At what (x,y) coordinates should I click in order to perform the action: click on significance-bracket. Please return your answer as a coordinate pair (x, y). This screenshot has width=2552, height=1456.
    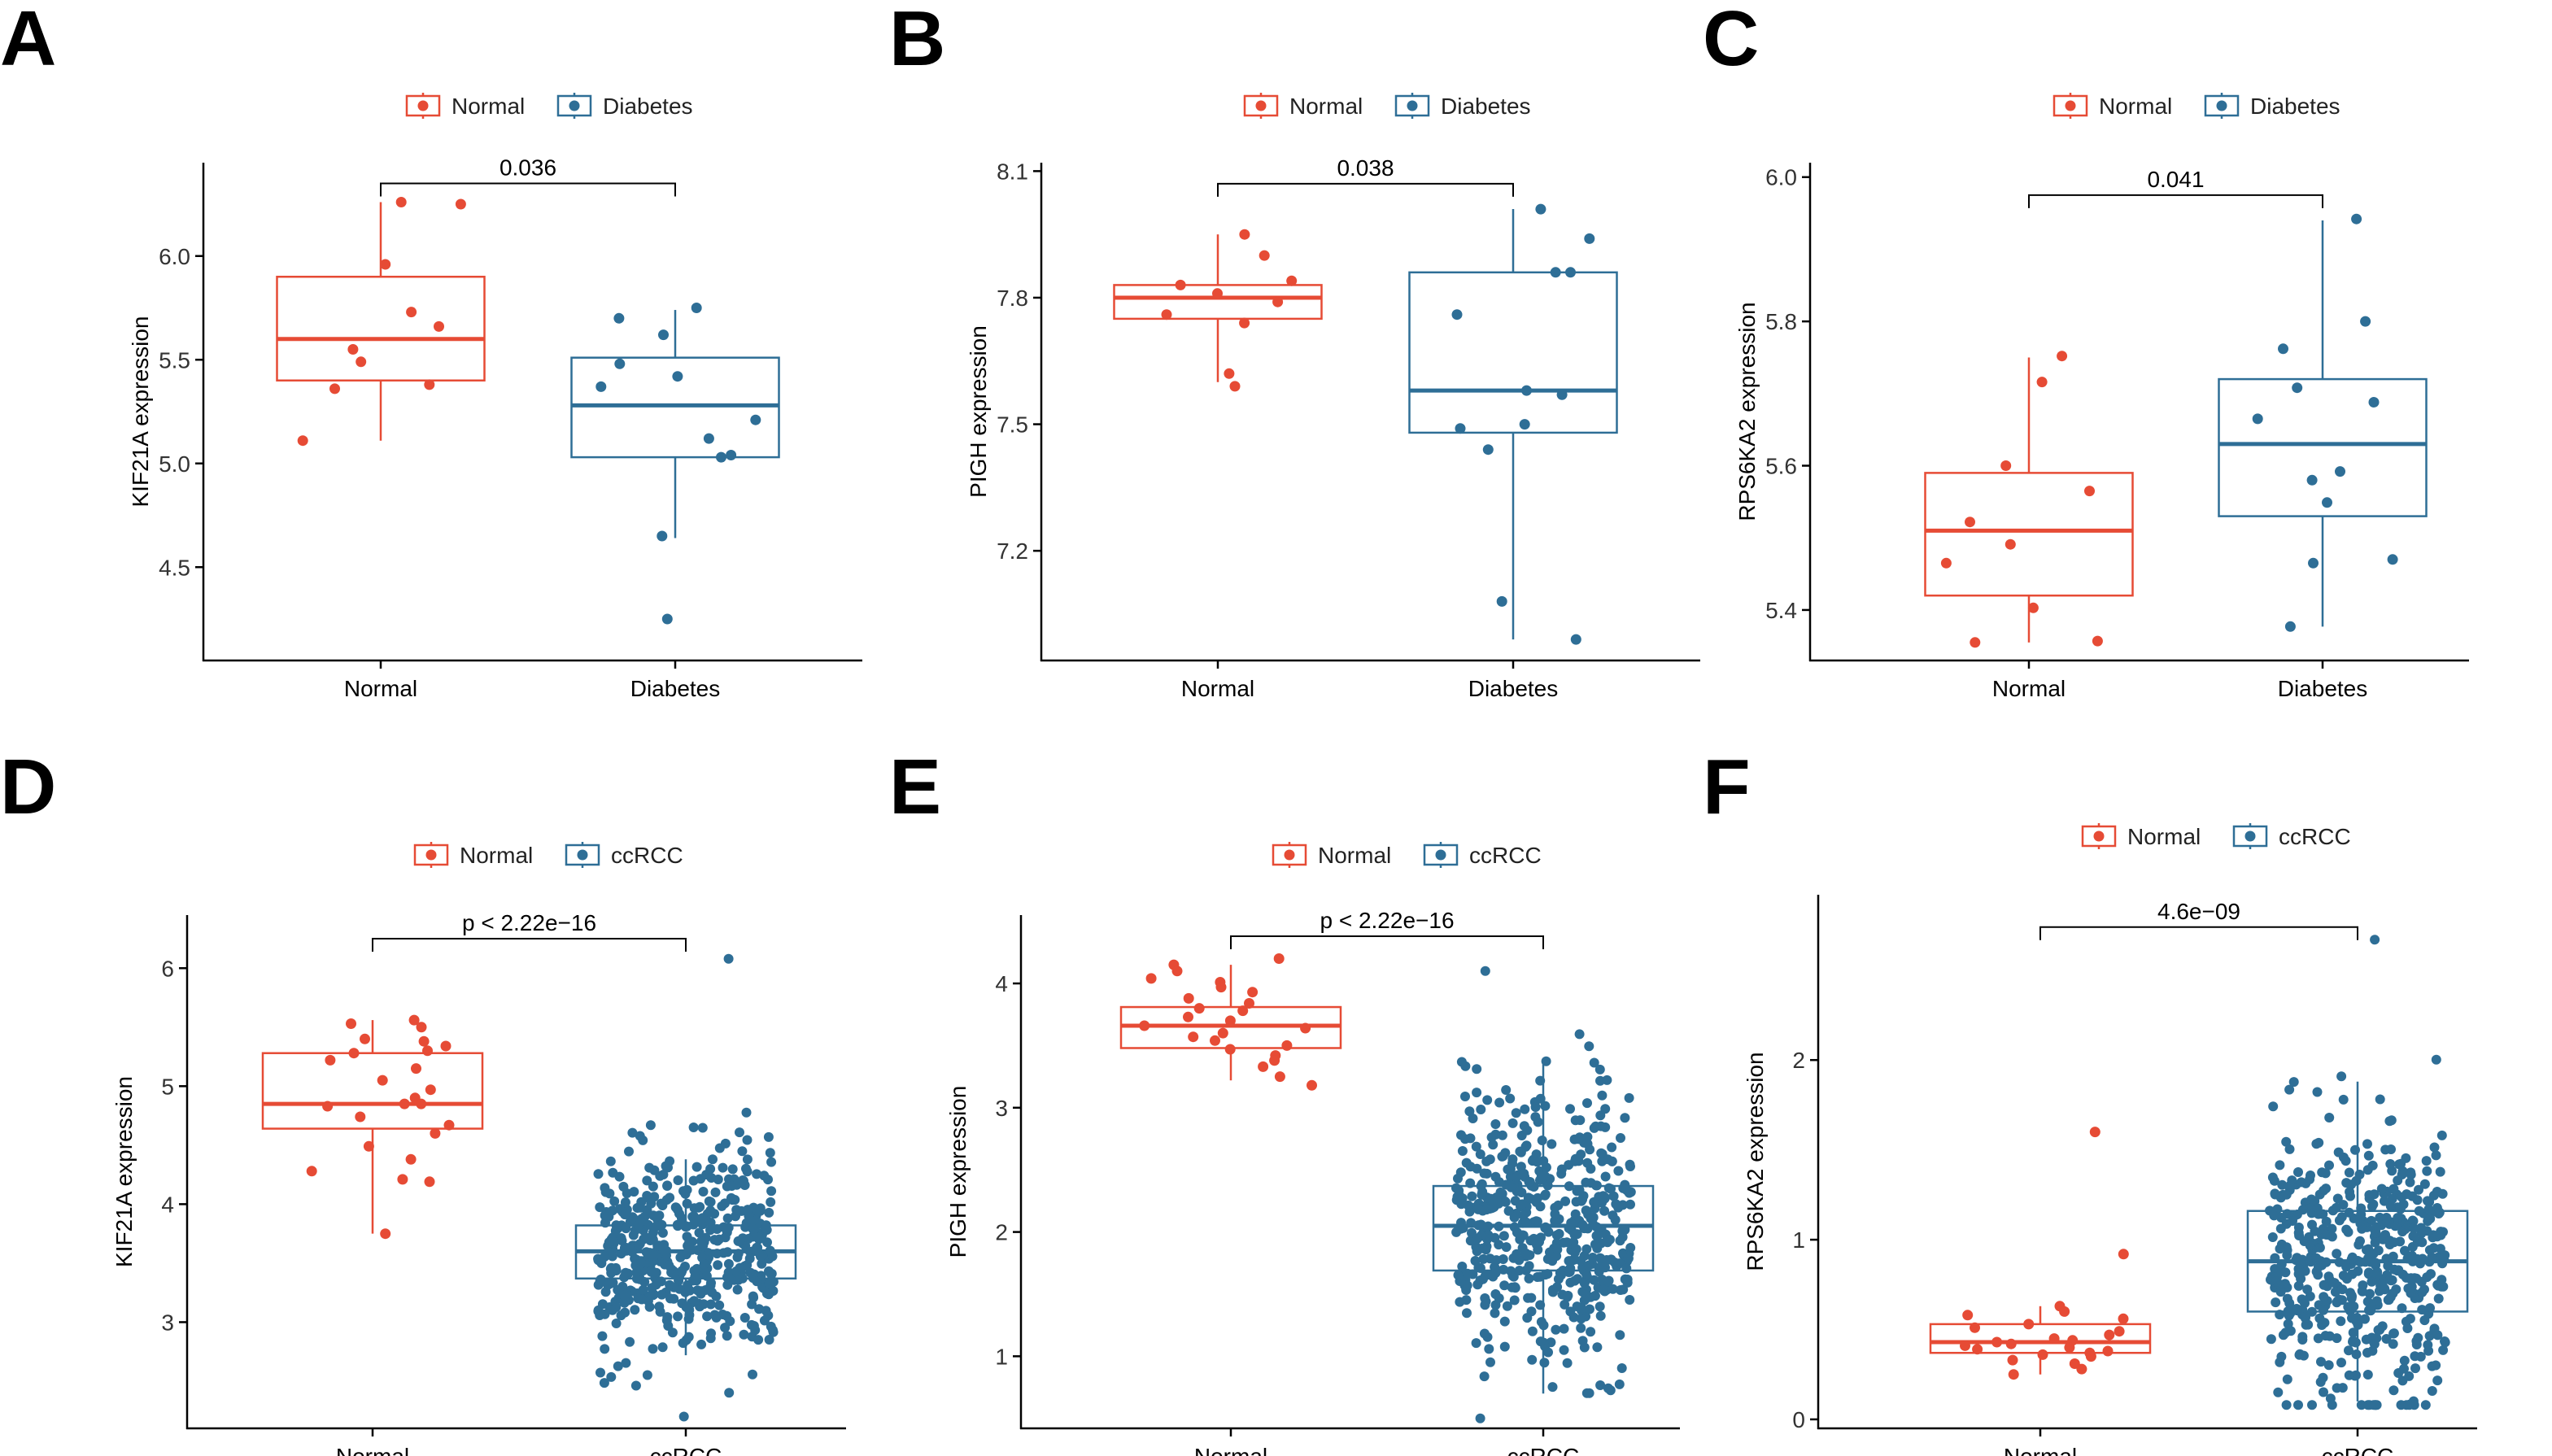
    Looking at the image, I should click on (1365, 189).